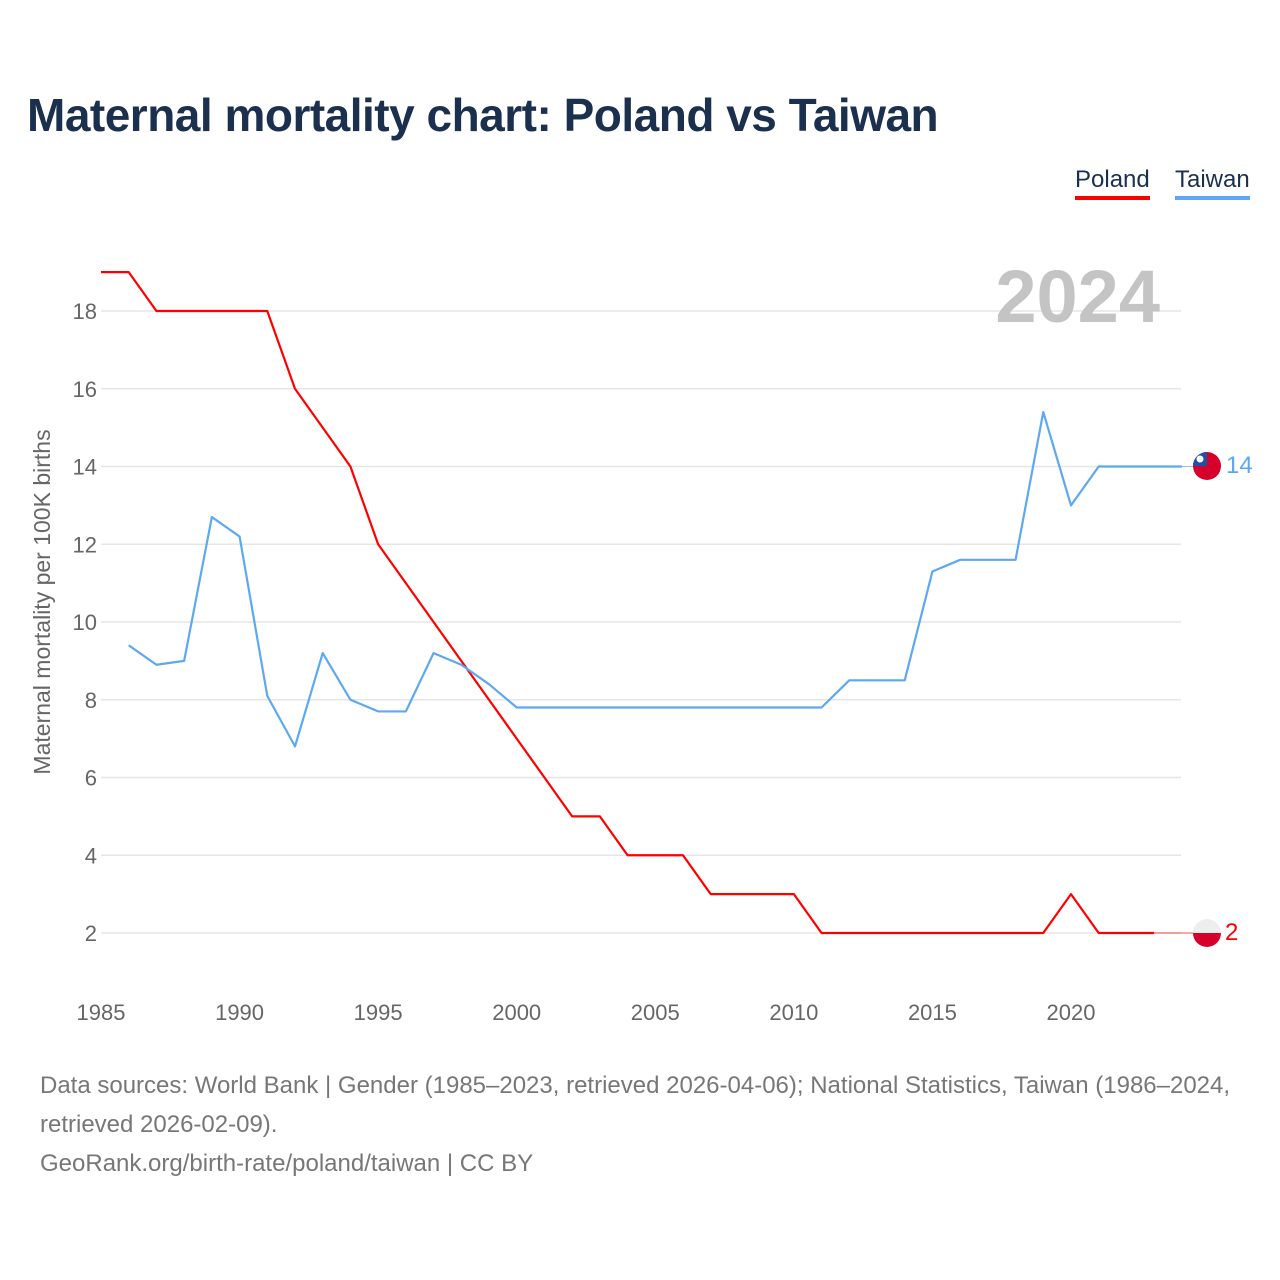 Image resolution: width=1280 pixels, height=1280 pixels. What do you see at coordinates (85, 622) in the screenshot?
I see `y-tick-label: 10` at bounding box center [85, 622].